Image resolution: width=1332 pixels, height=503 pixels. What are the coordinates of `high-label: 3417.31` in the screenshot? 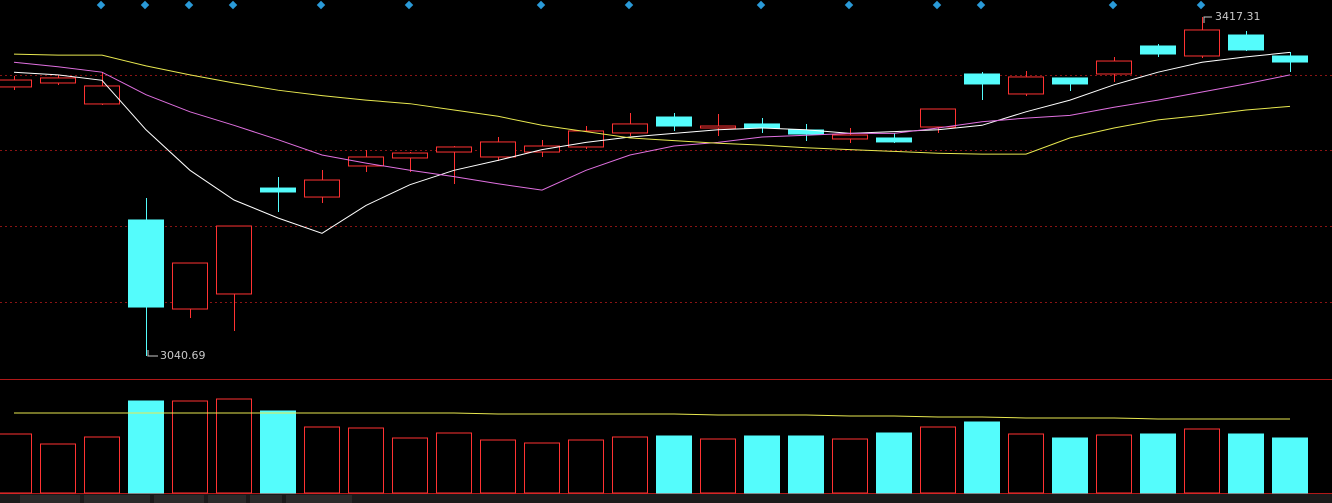 It's located at (1238, 16).